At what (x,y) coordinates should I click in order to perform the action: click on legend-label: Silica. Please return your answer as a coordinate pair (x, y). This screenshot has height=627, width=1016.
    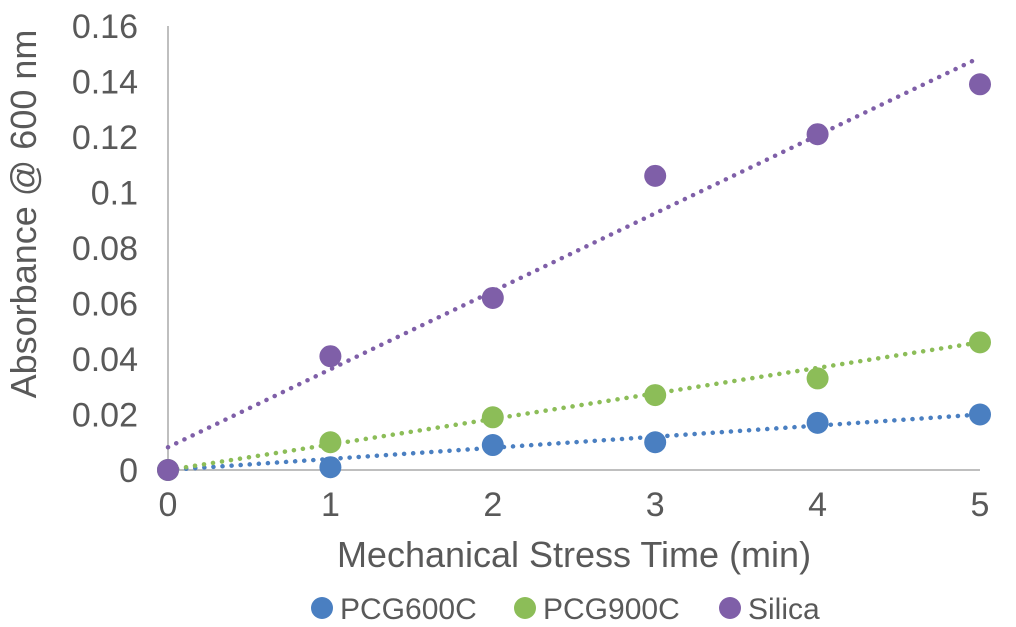
    Looking at the image, I should click on (784, 609).